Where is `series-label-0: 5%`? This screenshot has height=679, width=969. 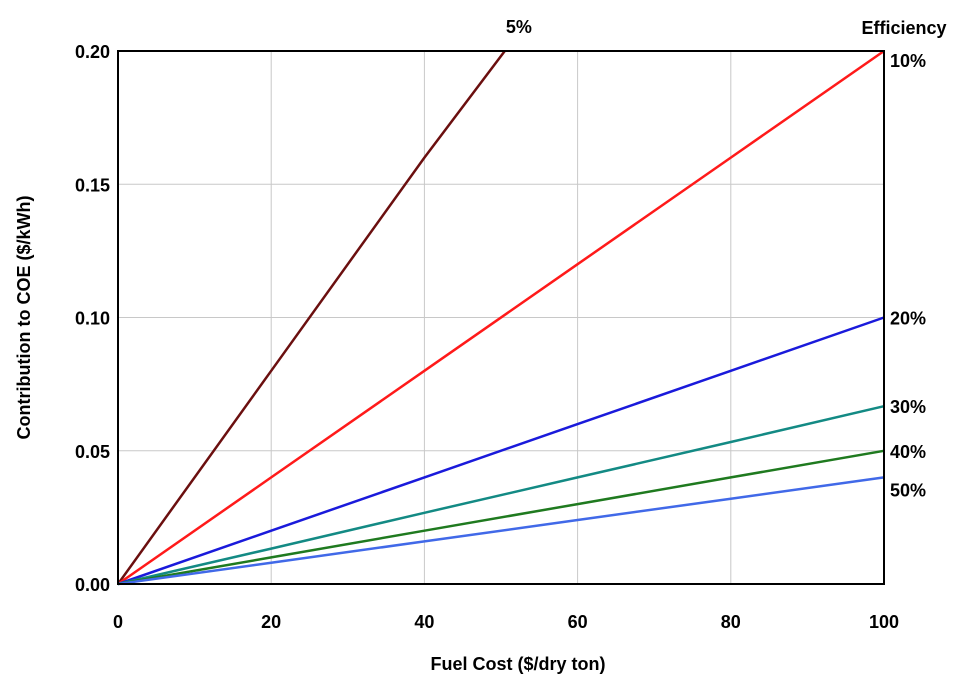
series-label-0: 5% is located at coordinates (519, 27).